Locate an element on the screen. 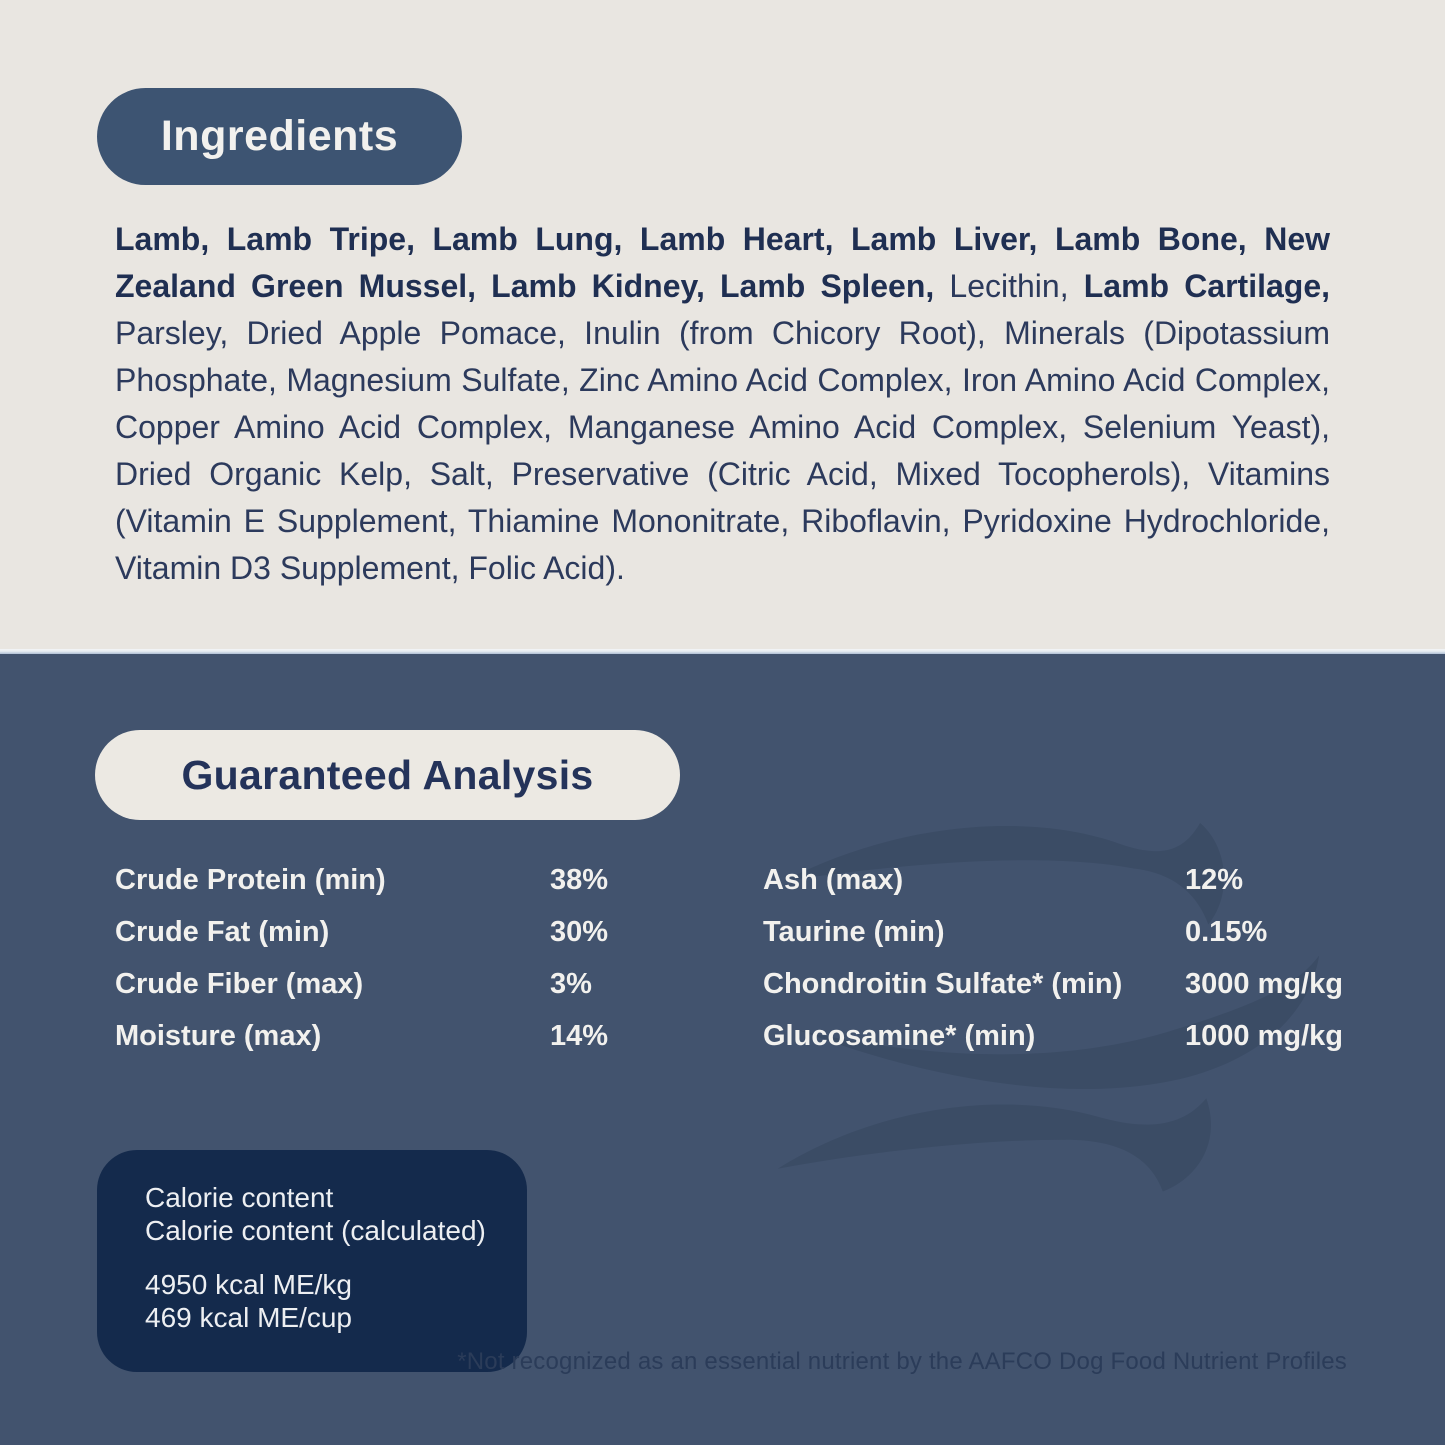 The width and height of the screenshot is (1445, 1445). guaranteed-analysis-title: Guaranteed Analysis is located at coordinates (387, 774).